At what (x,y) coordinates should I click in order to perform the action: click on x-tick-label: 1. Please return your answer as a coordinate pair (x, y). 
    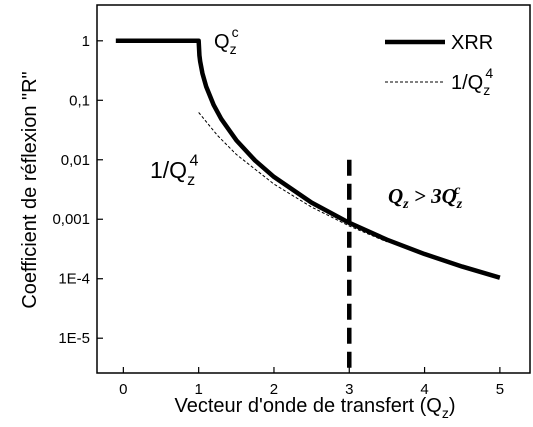
    Looking at the image, I should click on (198, 389).